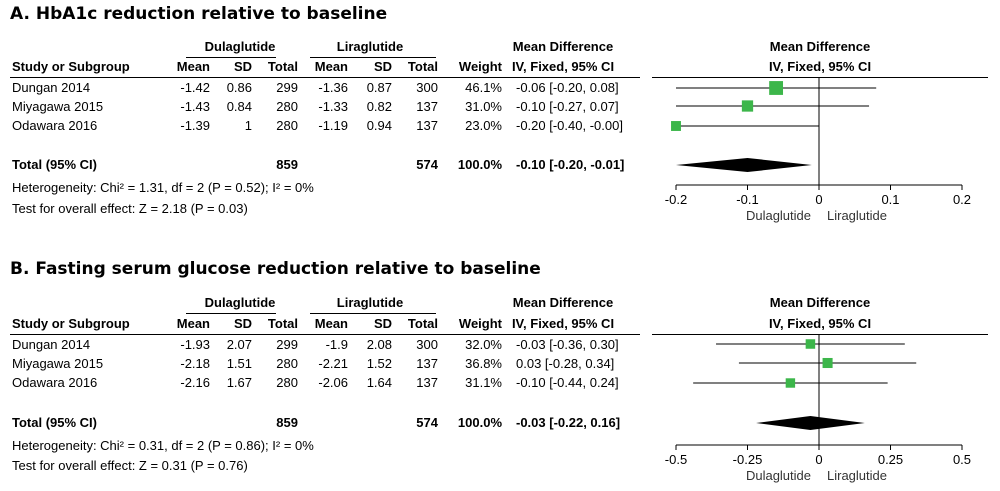  Describe the element at coordinates (890, 199) in the screenshot. I see `x-tick-label: 0.1` at that location.